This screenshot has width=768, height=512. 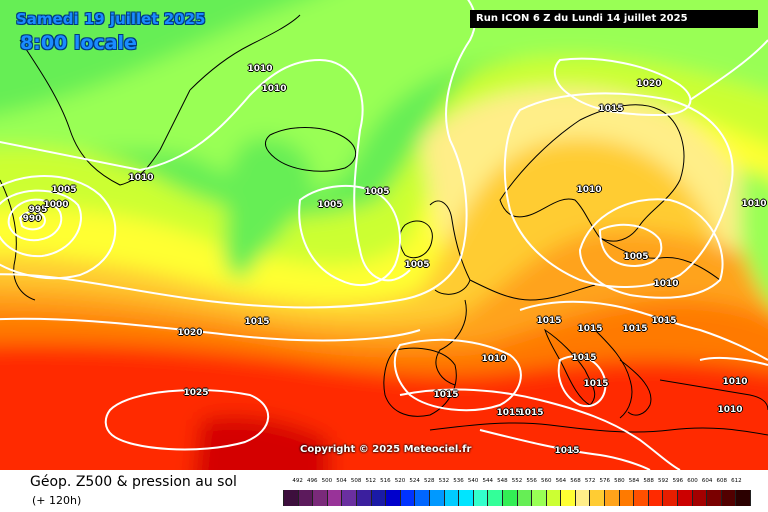 What do you see at coordinates (429, 481) in the screenshot?
I see `legend-label: 528` at bounding box center [429, 481].